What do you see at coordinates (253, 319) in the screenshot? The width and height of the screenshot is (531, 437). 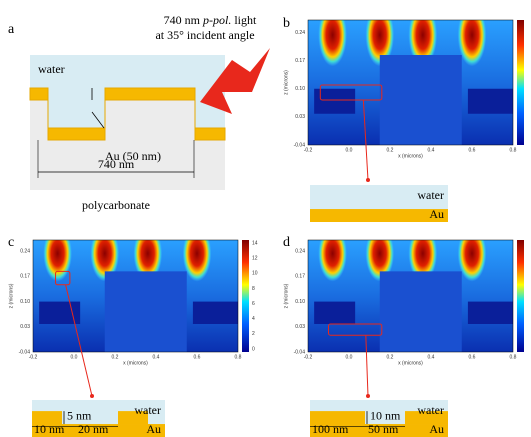 I see `colorbar-tick-label: 4` at bounding box center [253, 319].